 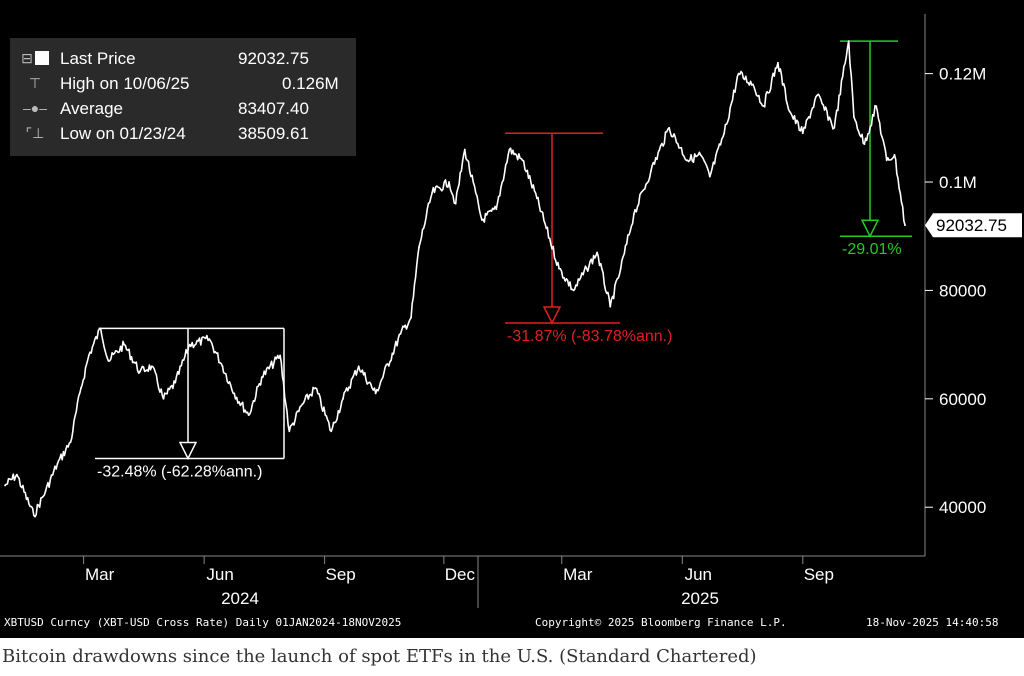 What do you see at coordinates (240, 598) in the screenshot?
I see `x-year-label: 2024` at bounding box center [240, 598].